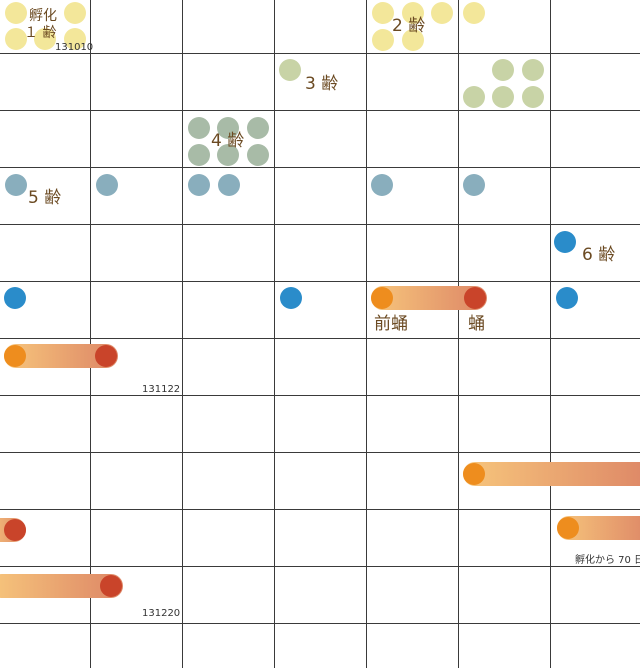 Image resolution: width=640 pixels, height=668 pixels. Describe the element at coordinates (551, 474) in the screenshot. I see `prepupa-to-pupa-bar` at that location.